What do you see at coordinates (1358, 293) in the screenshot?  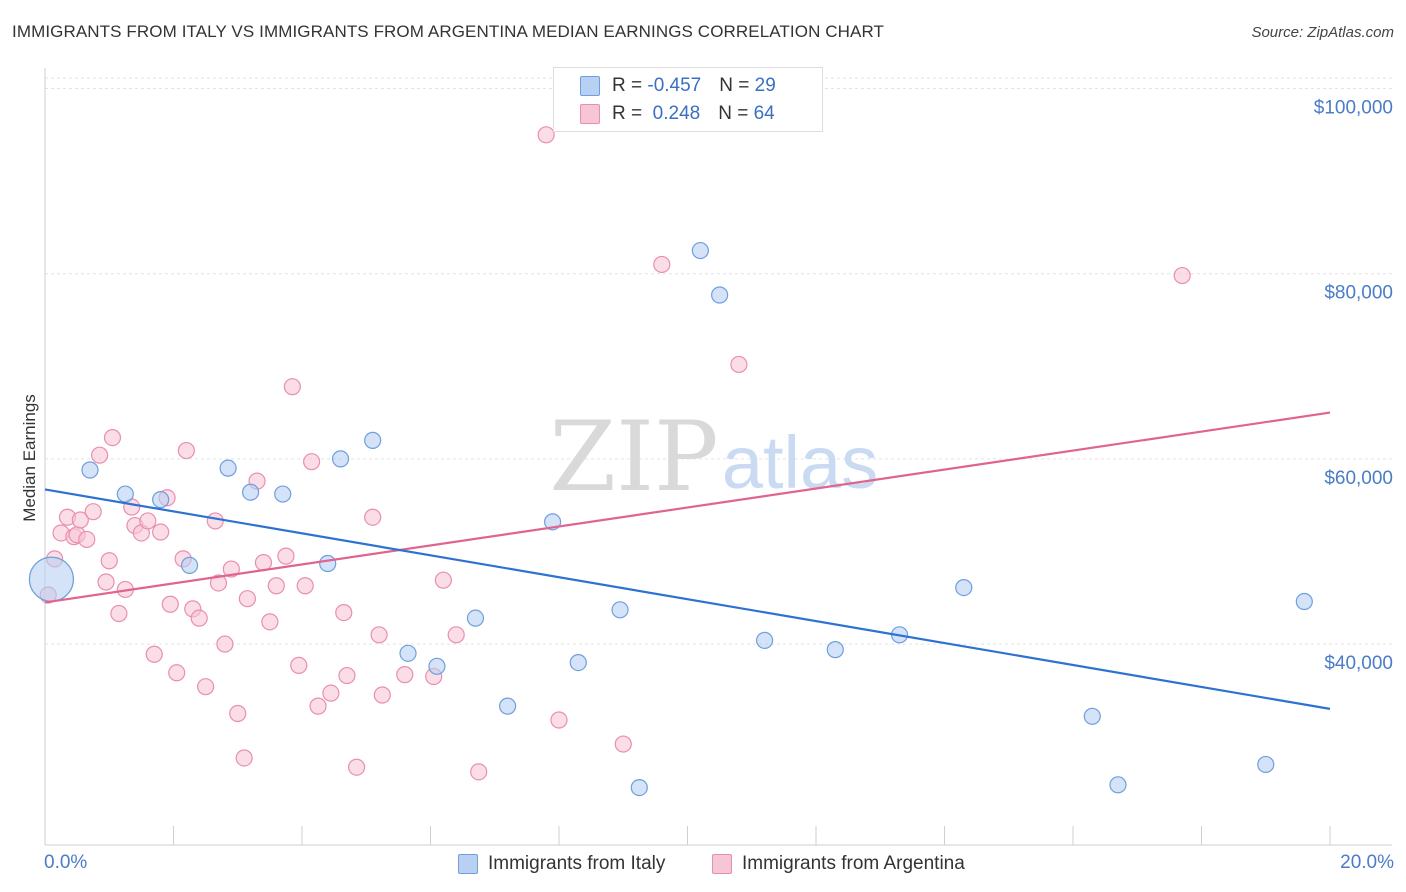 I see `y-tick-label: $80,000` at bounding box center [1358, 293].